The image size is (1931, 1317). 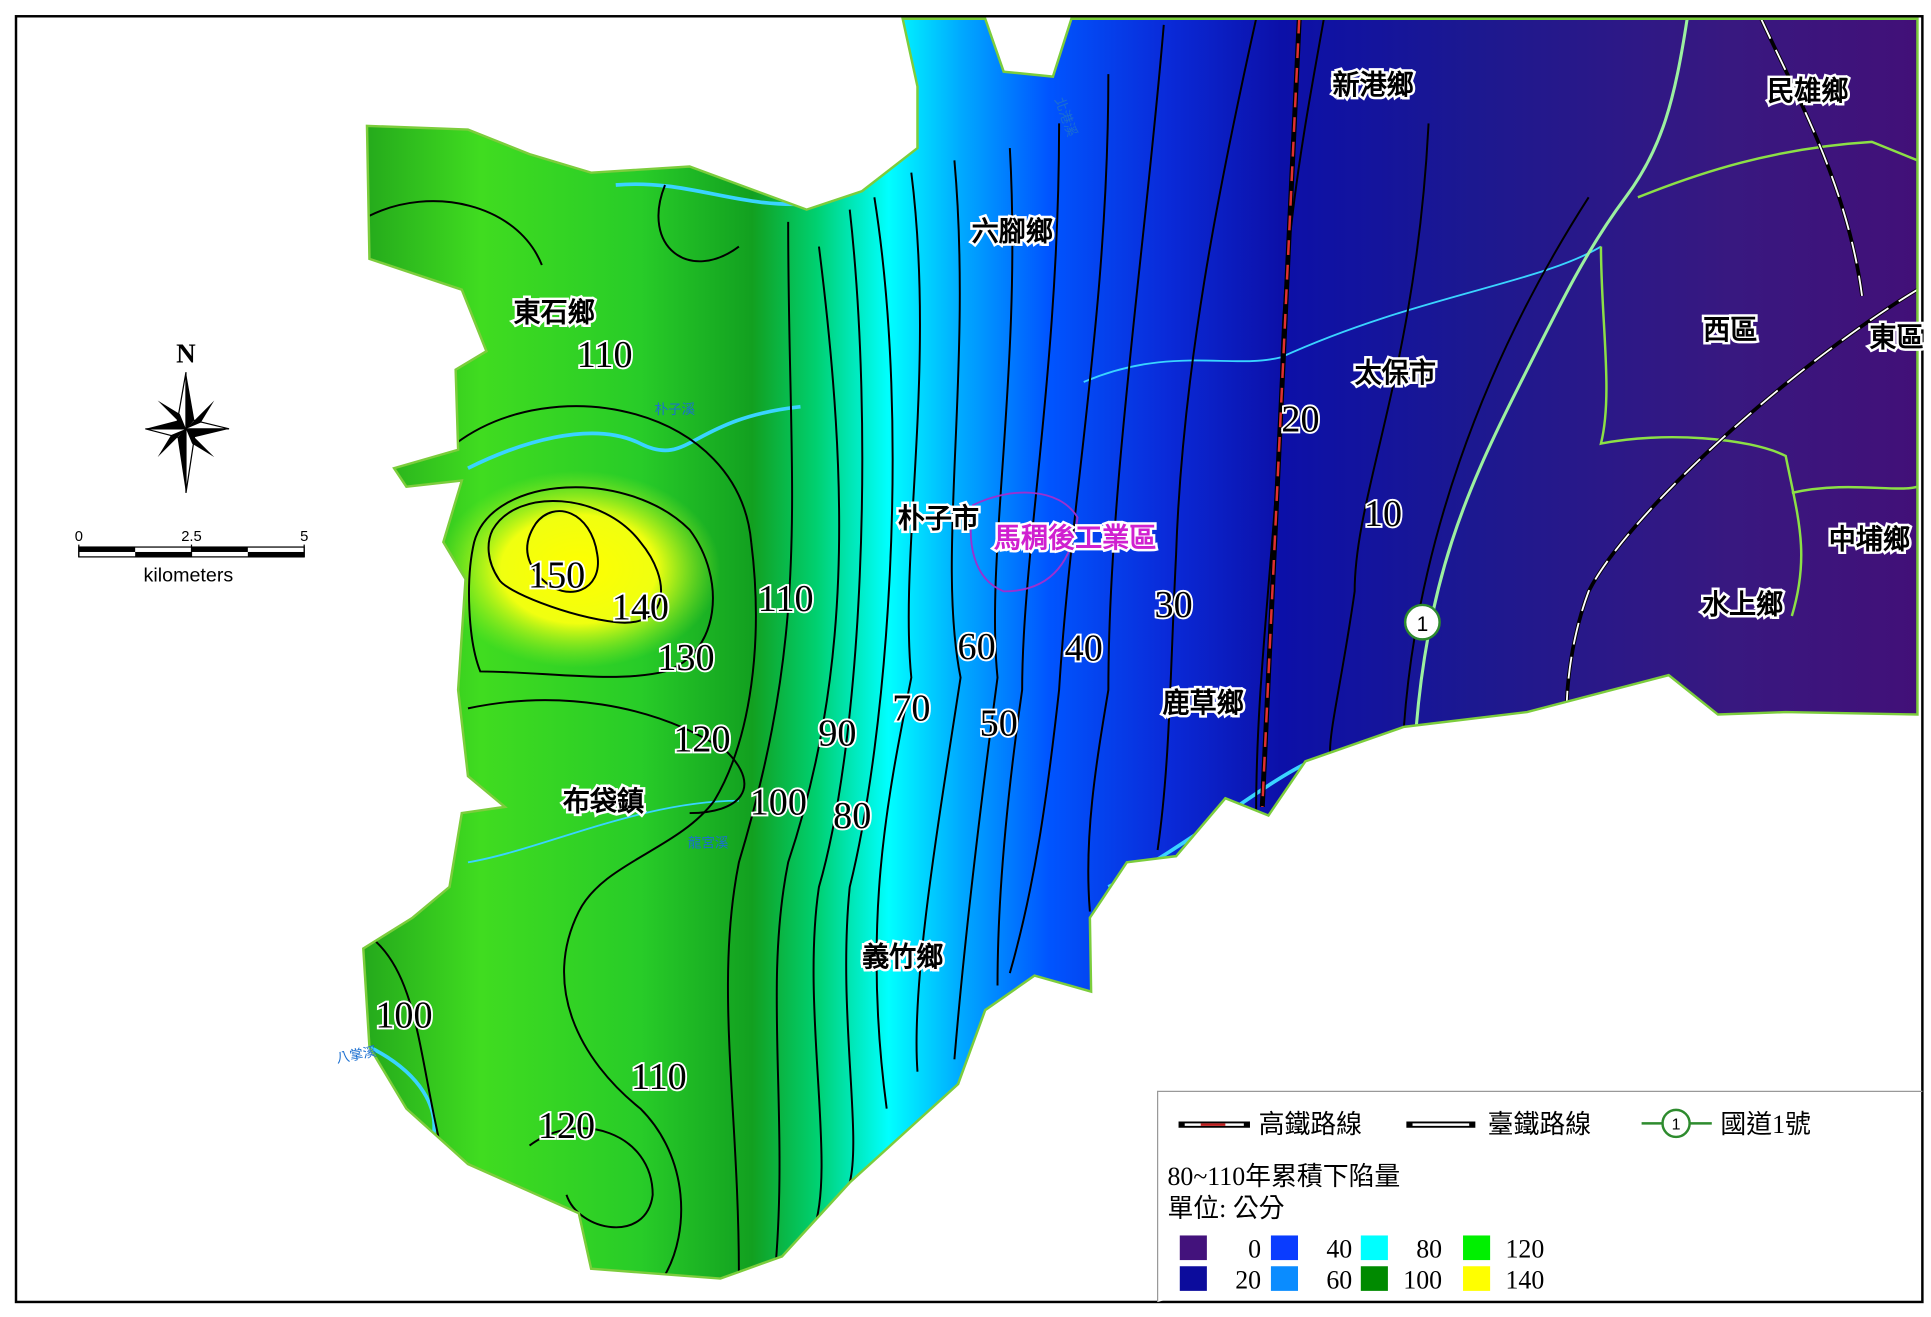 What do you see at coordinates (554, 313) in the screenshot?
I see `place-label: 東石鄉` at bounding box center [554, 313].